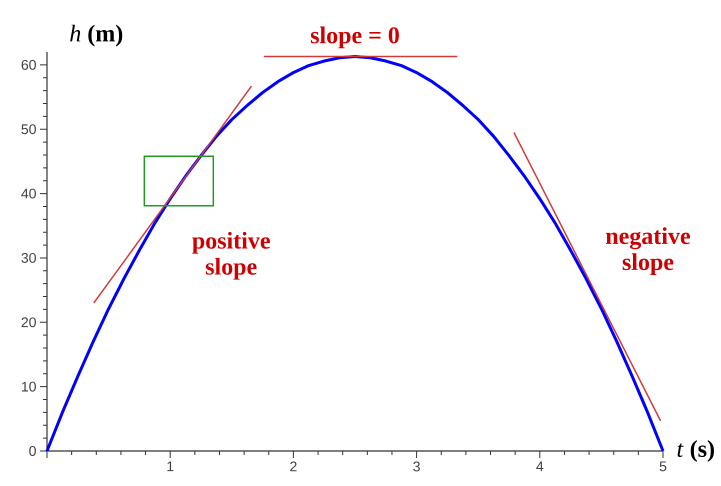  I want to click on annotation: slope = 0, so click(354, 37).